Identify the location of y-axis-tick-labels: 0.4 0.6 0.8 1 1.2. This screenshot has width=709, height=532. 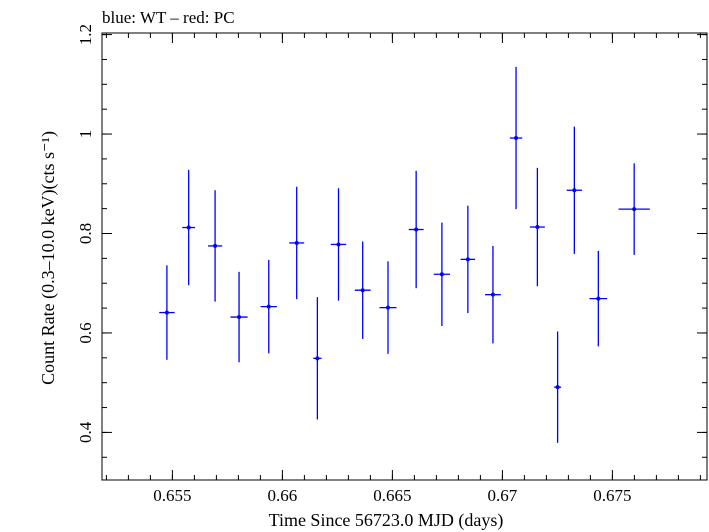
(85, 233).